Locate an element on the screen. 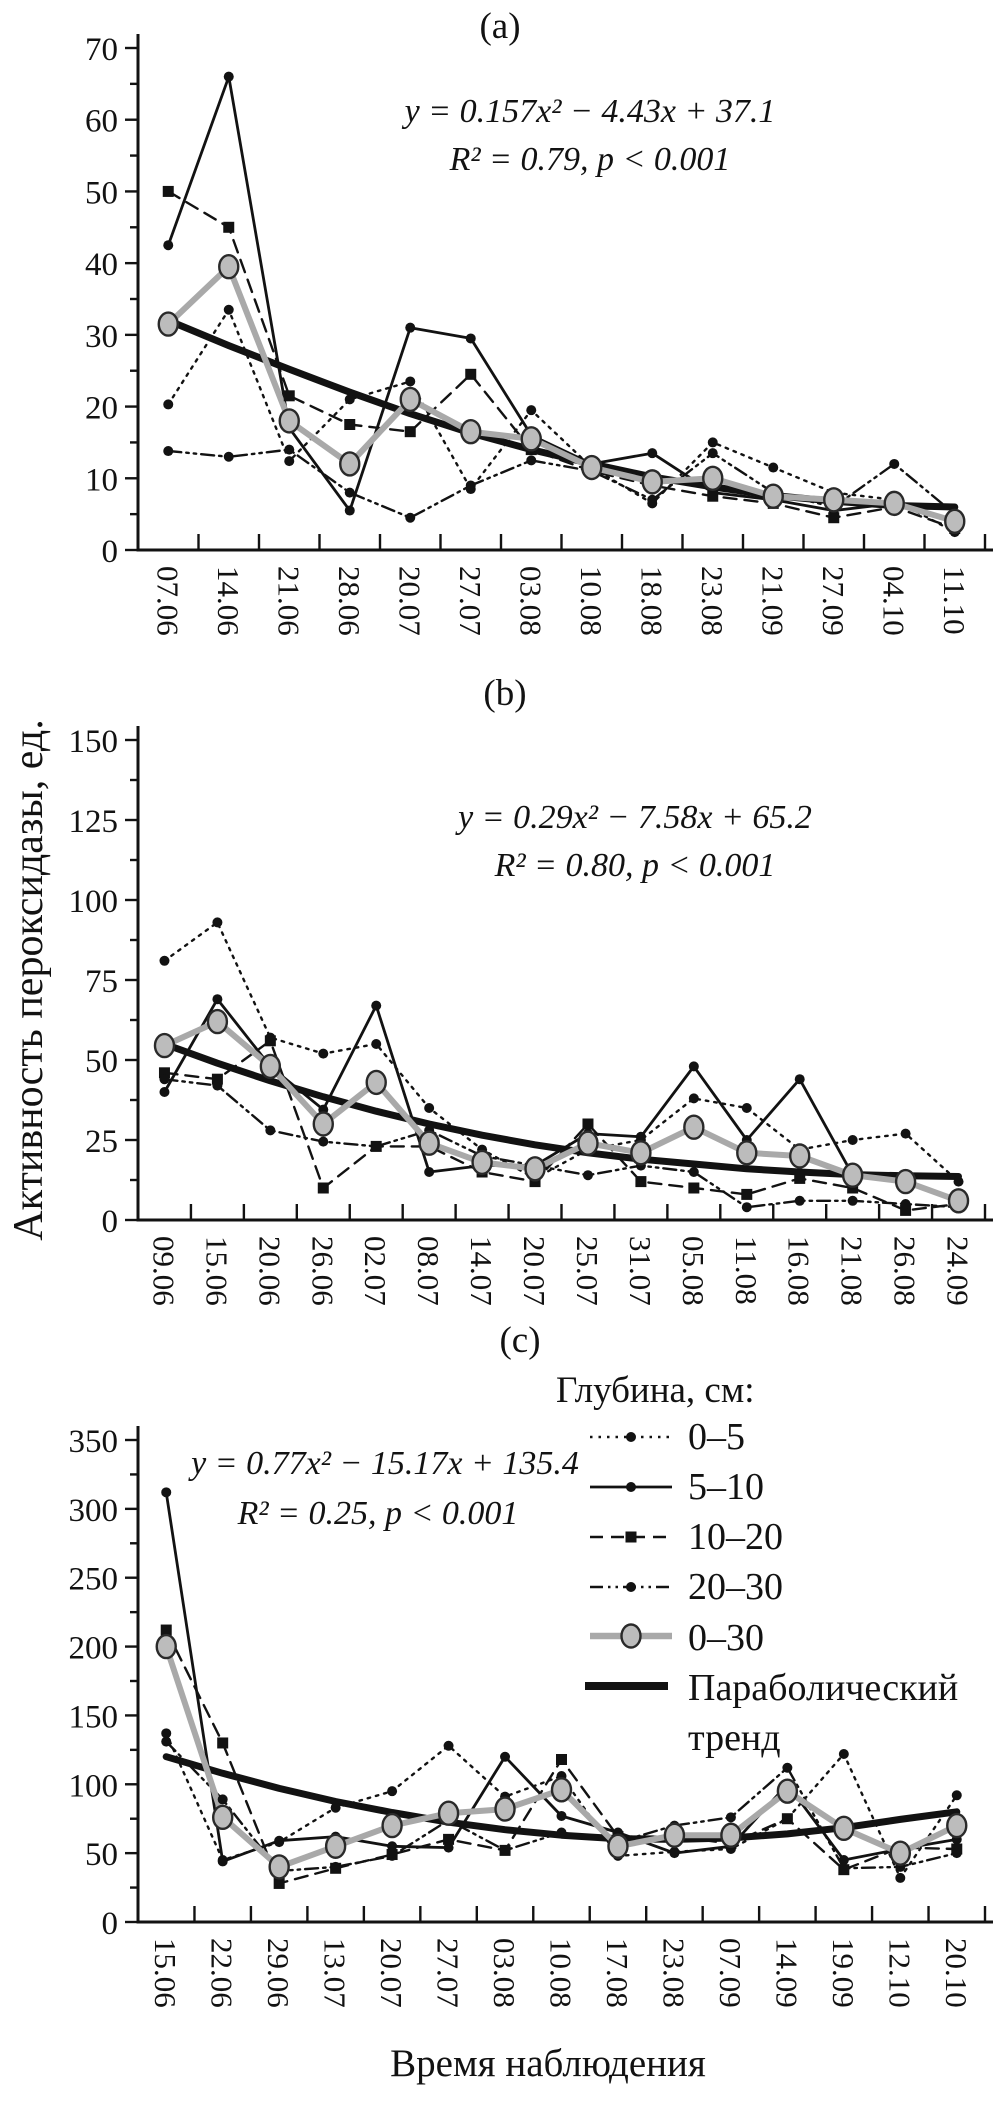  y-tick-label: 40 is located at coordinates (101, 265).